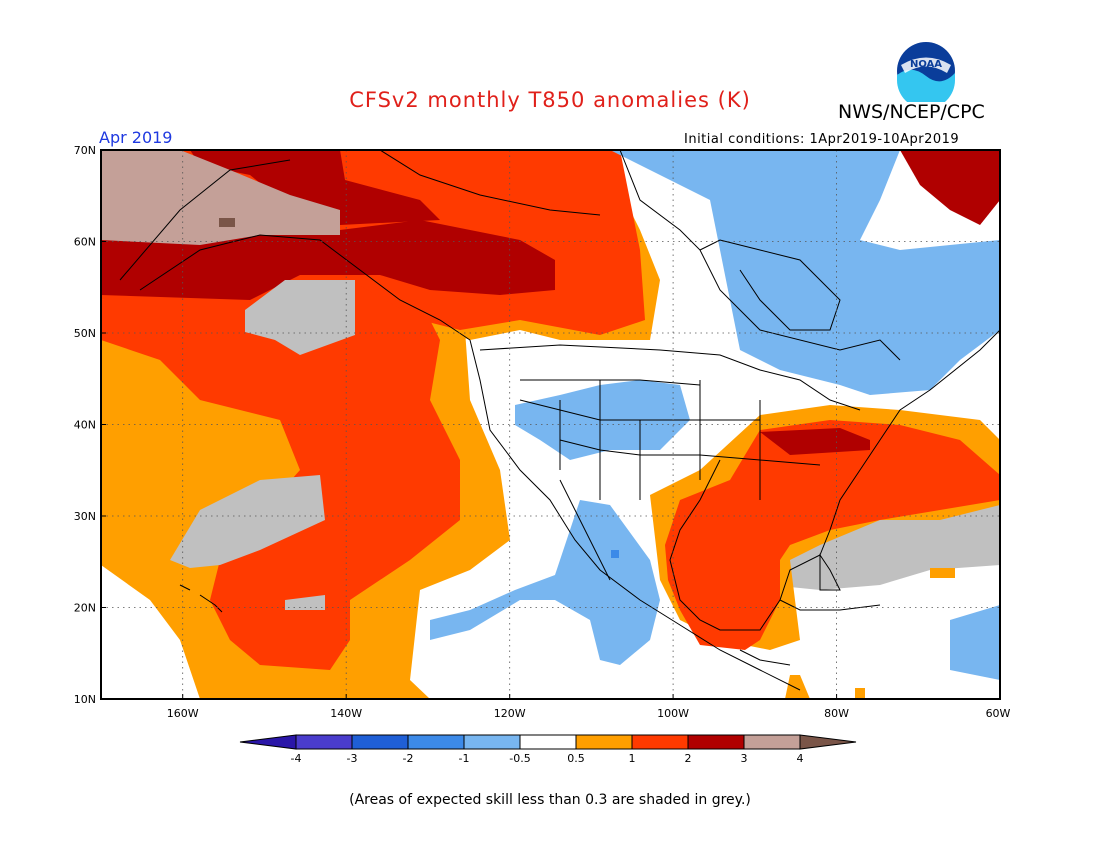 This screenshot has height=850, width=1100. What do you see at coordinates (85, 516) in the screenshot?
I see `lat-label: 30N` at bounding box center [85, 516].